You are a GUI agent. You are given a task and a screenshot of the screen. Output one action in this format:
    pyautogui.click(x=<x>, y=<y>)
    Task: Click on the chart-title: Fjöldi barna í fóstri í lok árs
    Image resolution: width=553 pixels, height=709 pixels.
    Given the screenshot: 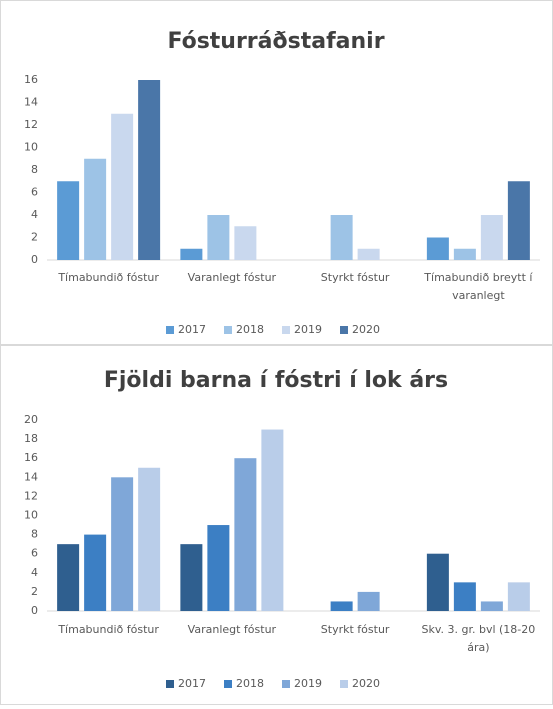 What is the action you would take?
    pyautogui.click(x=276, y=380)
    